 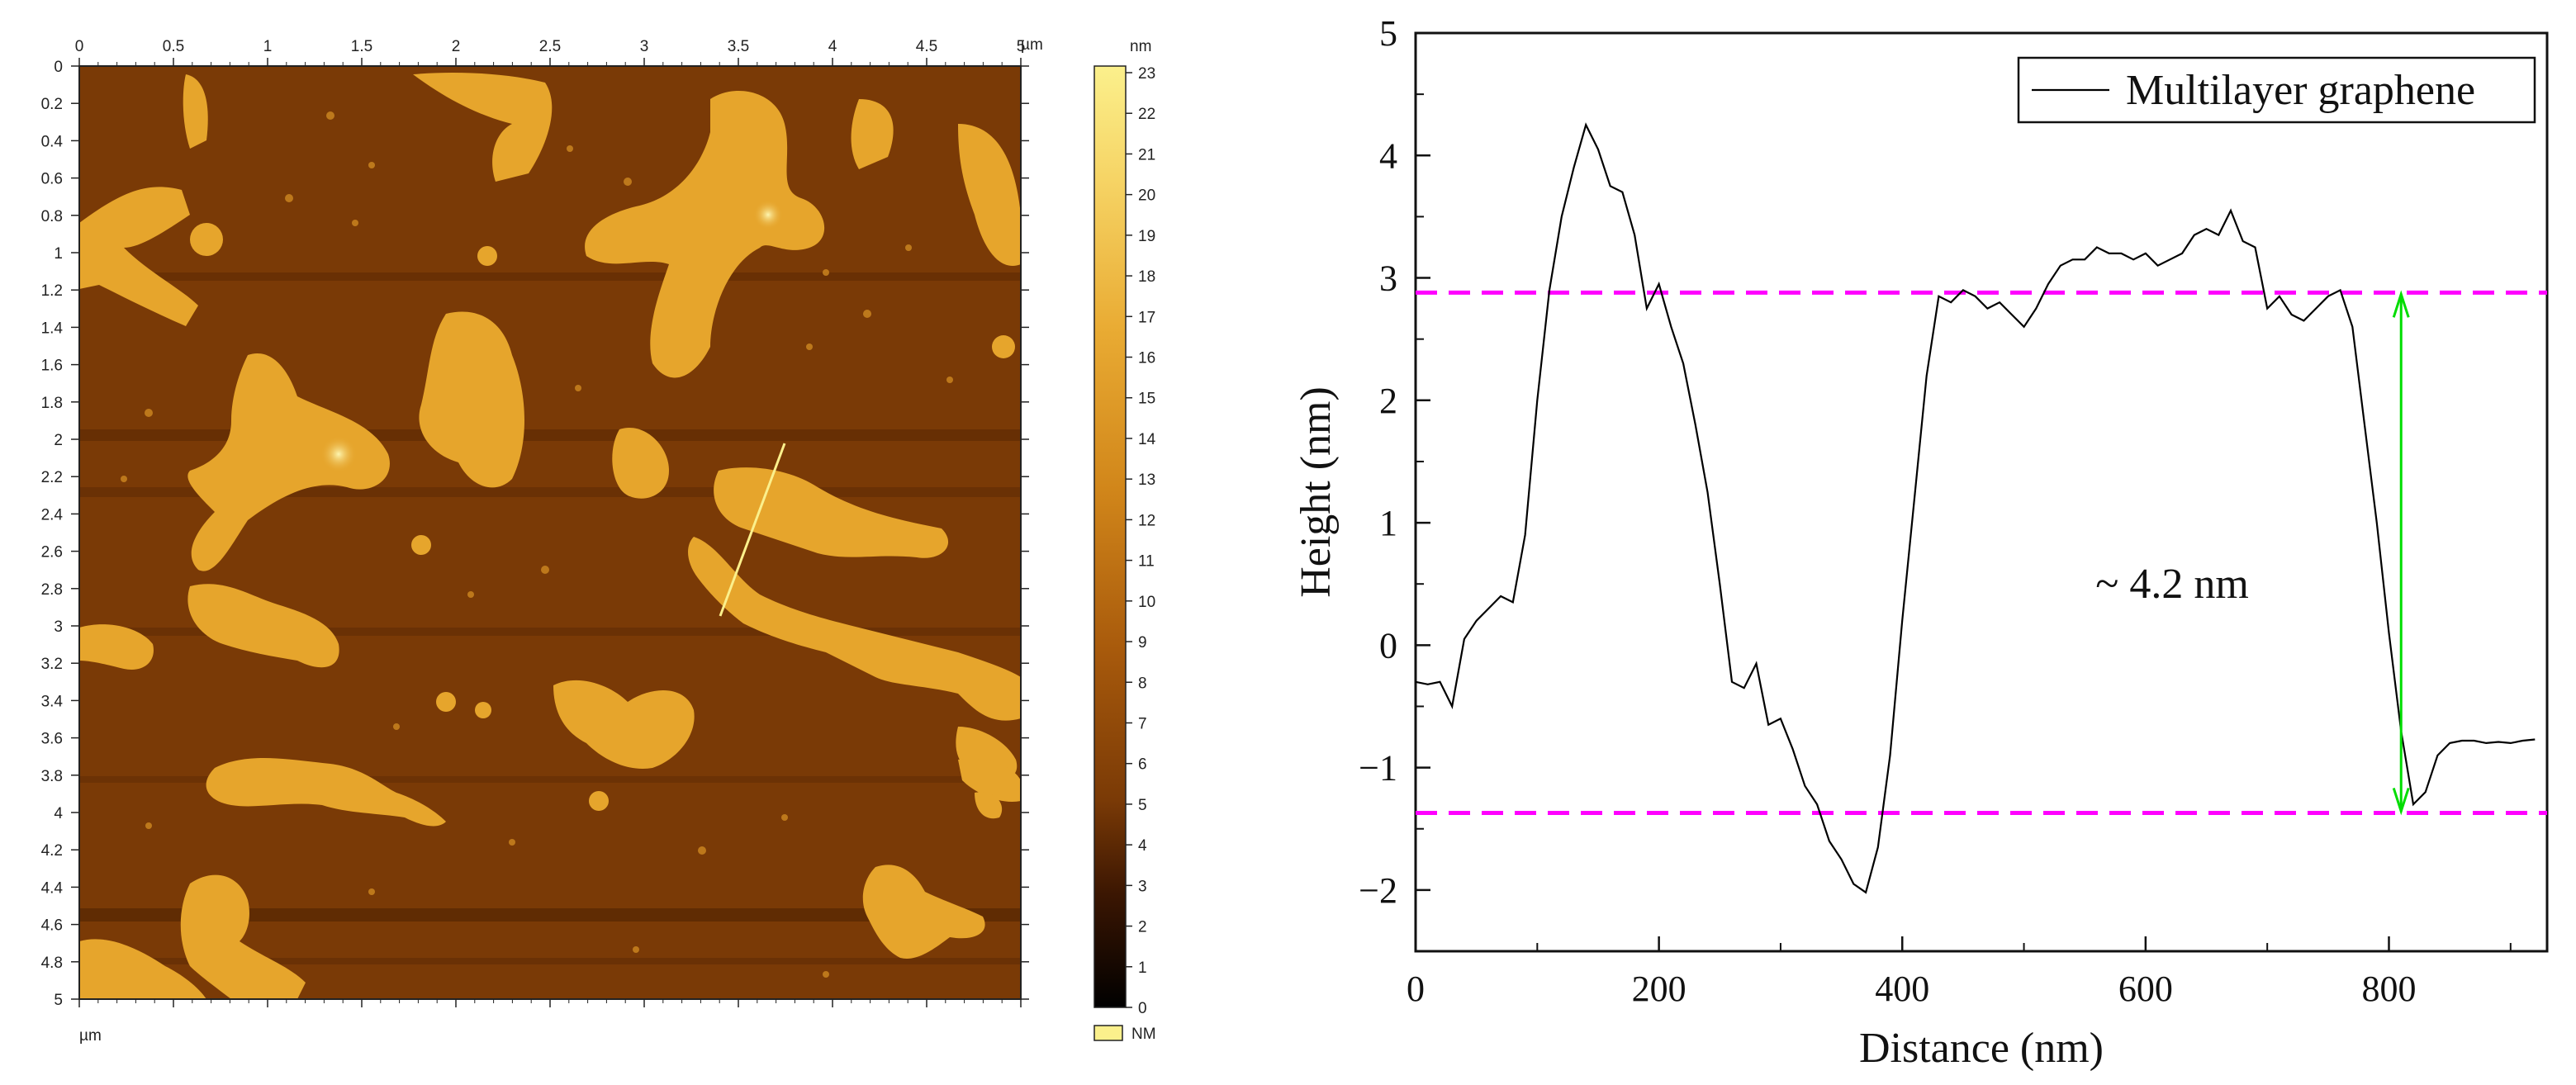 I want to click on afm-y-tick-label: 1.2, so click(x=52, y=291).